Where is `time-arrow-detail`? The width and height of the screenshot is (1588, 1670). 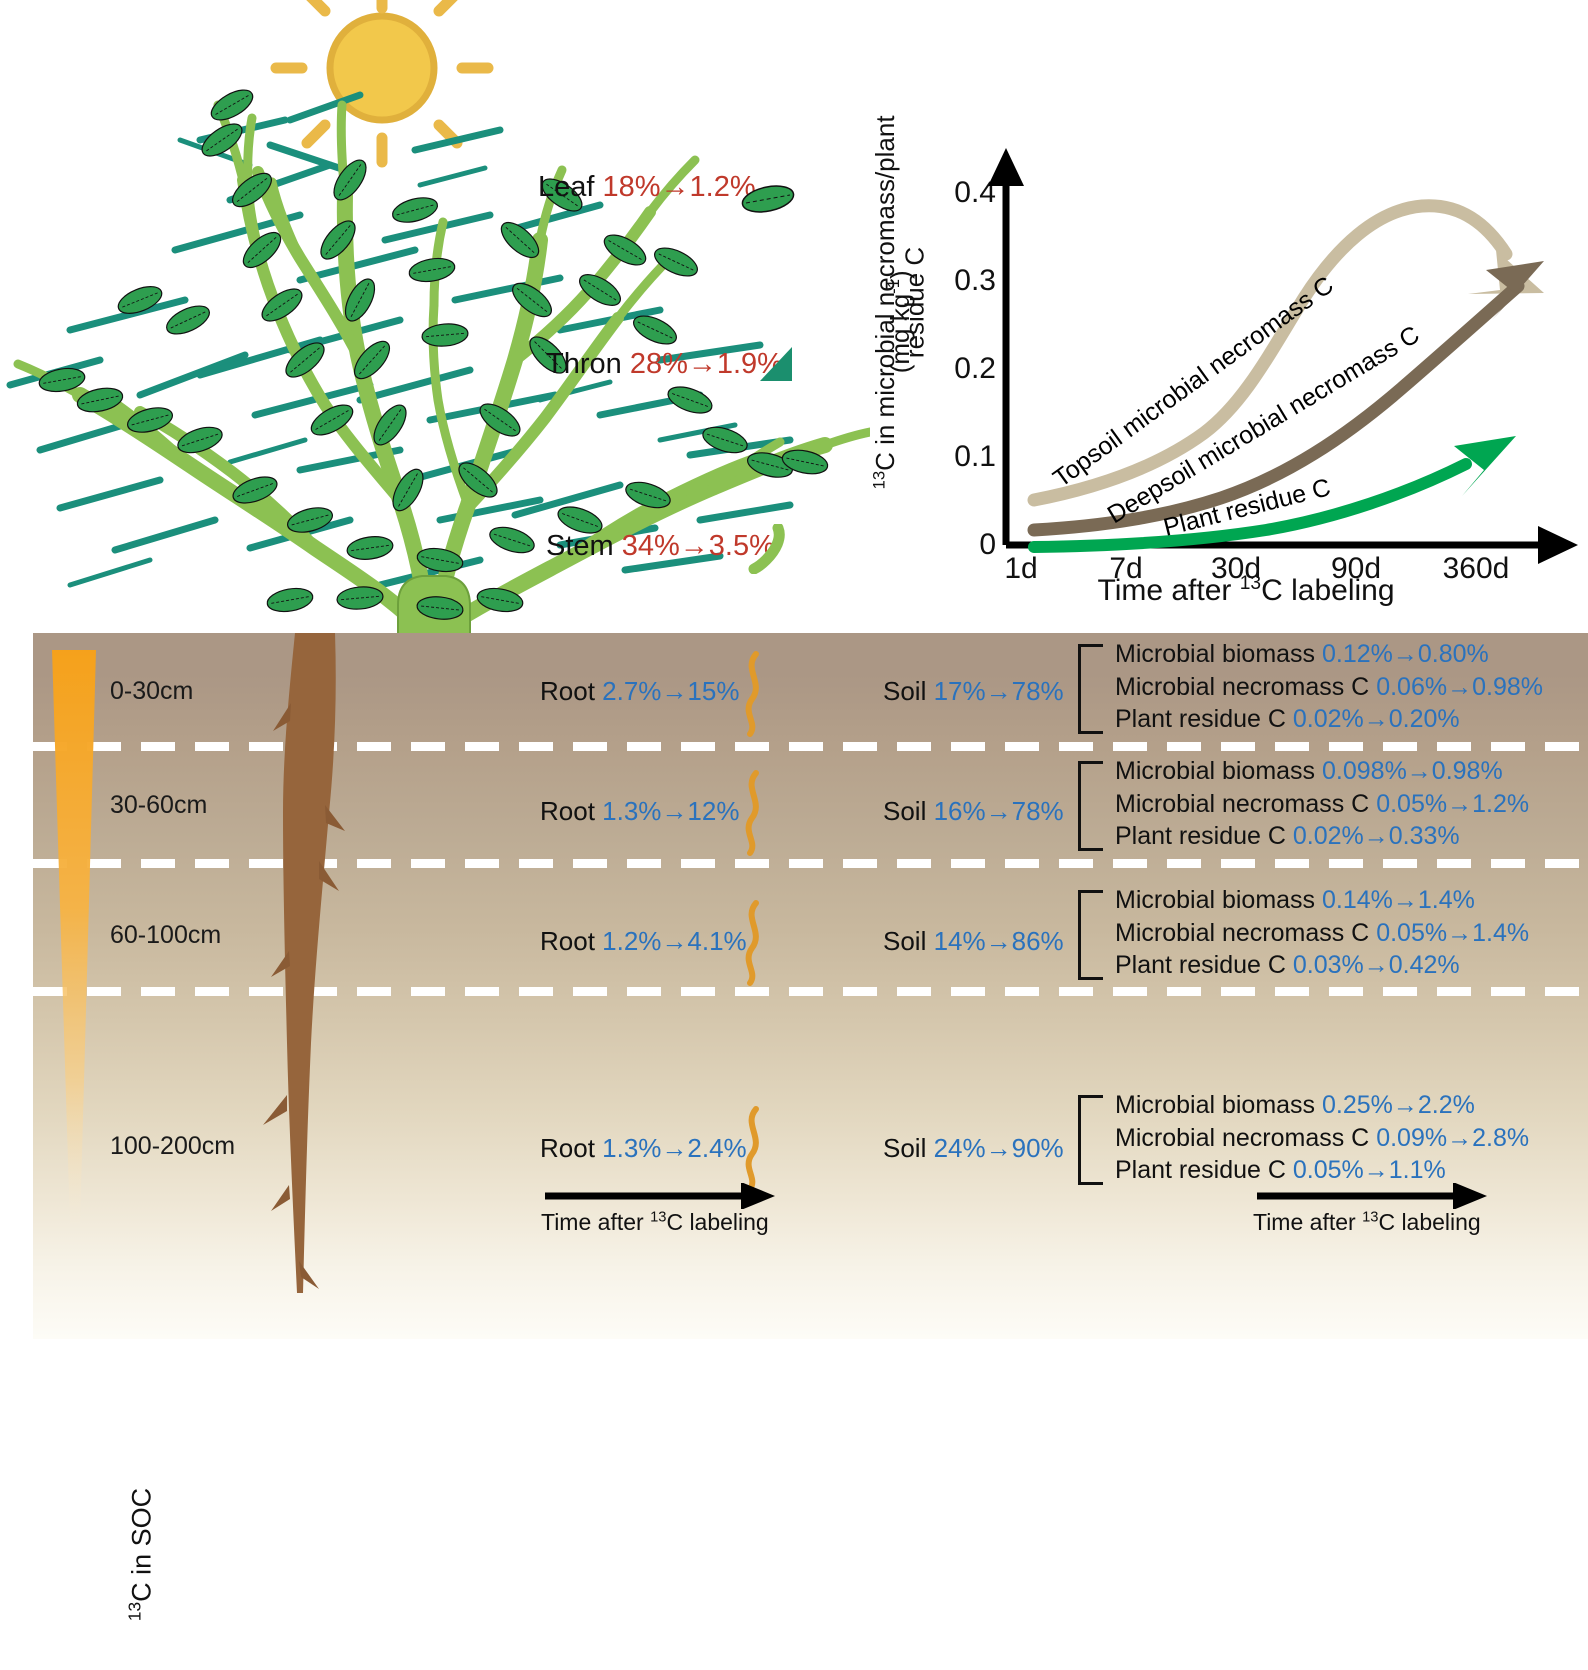 time-arrow-detail is located at coordinates (1372, 1196).